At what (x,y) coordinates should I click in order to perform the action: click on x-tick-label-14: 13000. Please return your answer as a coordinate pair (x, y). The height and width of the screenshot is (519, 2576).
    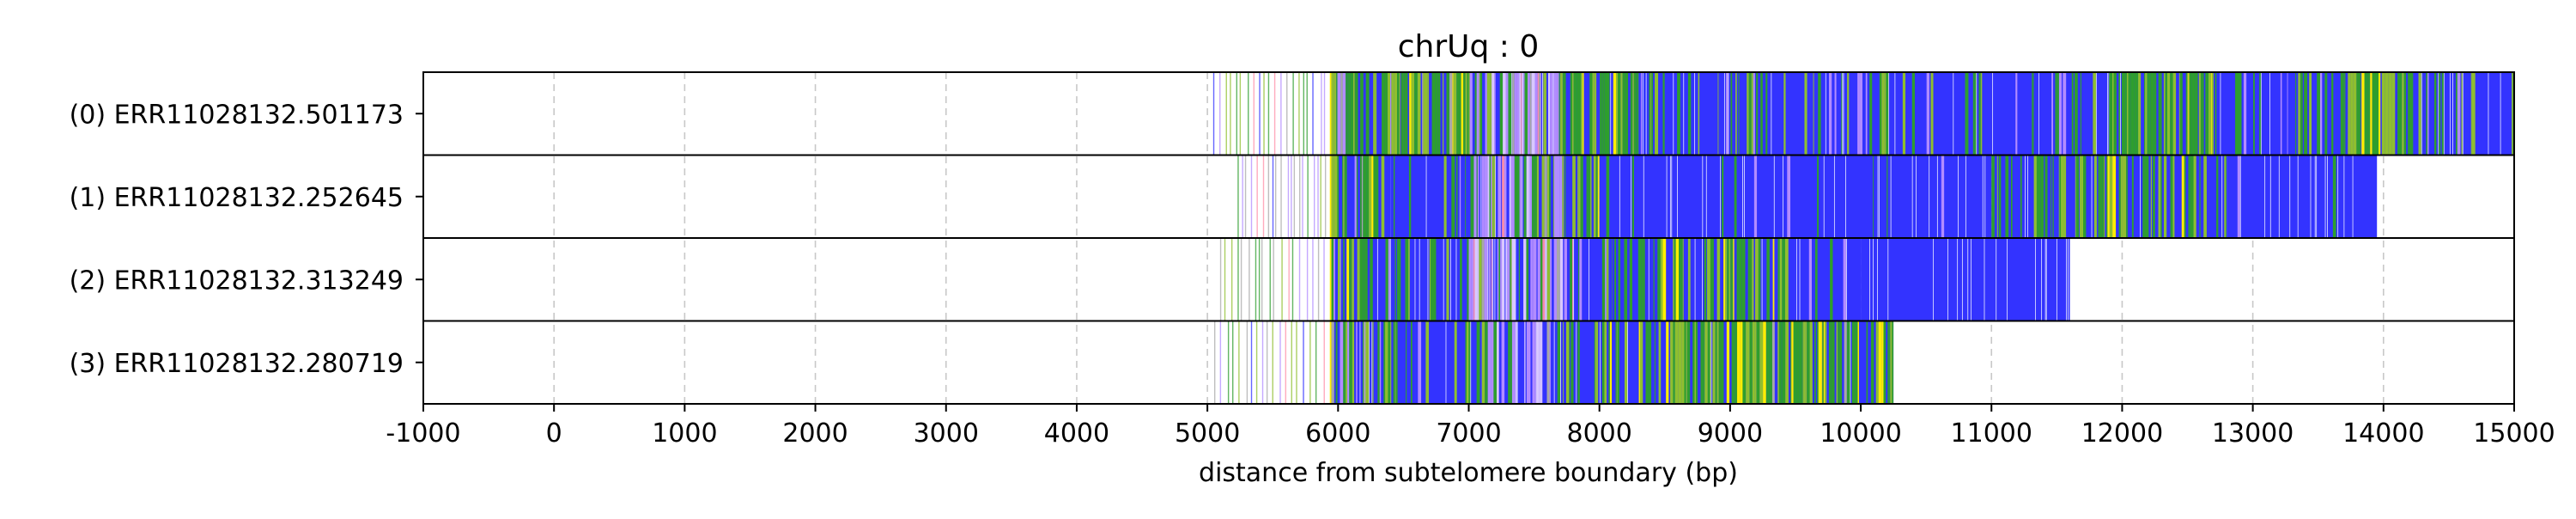
    Looking at the image, I should click on (2252, 433).